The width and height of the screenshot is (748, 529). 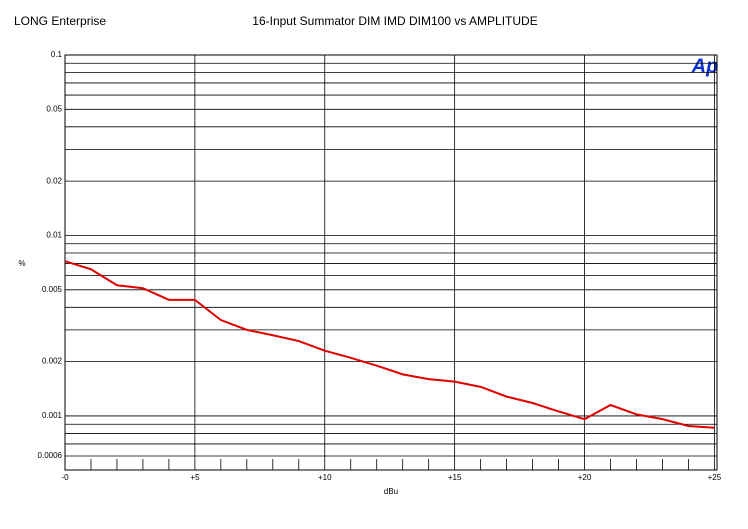 What do you see at coordinates (65, 477) in the screenshot?
I see `x-tick-label: -0` at bounding box center [65, 477].